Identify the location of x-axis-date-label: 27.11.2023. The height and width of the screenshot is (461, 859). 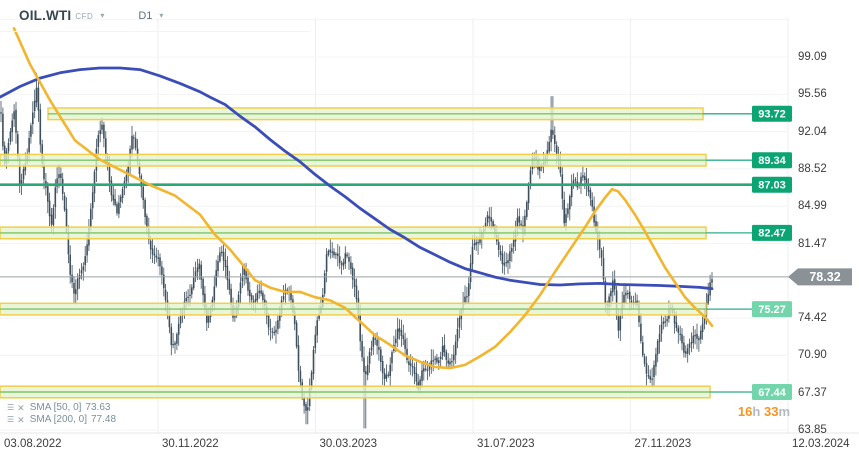
(663, 444).